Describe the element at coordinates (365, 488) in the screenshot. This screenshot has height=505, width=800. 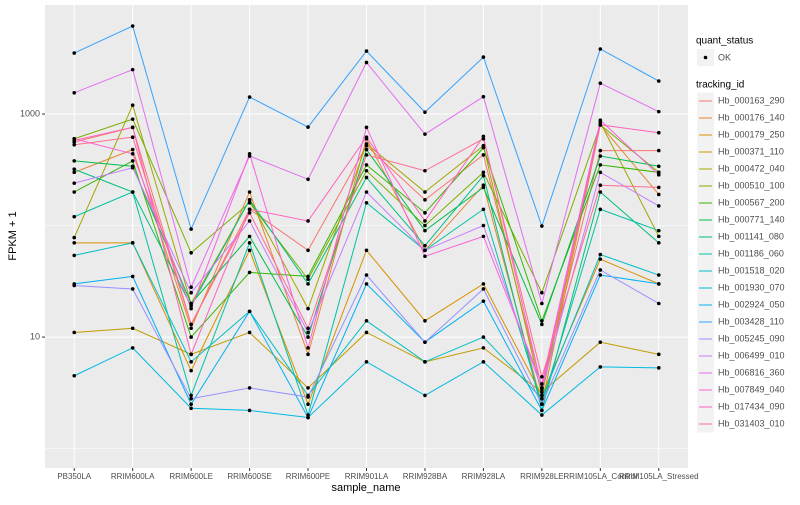
I see `x-axis-label: sample_name` at that location.